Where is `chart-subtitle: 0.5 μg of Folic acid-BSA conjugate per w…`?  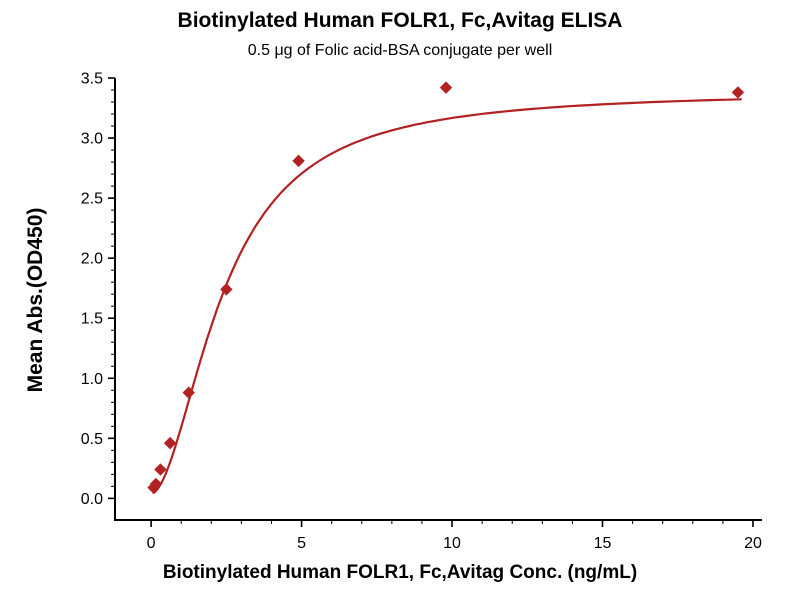 chart-subtitle: 0.5 μg of Folic acid-BSA conjugate per w… is located at coordinates (400, 50).